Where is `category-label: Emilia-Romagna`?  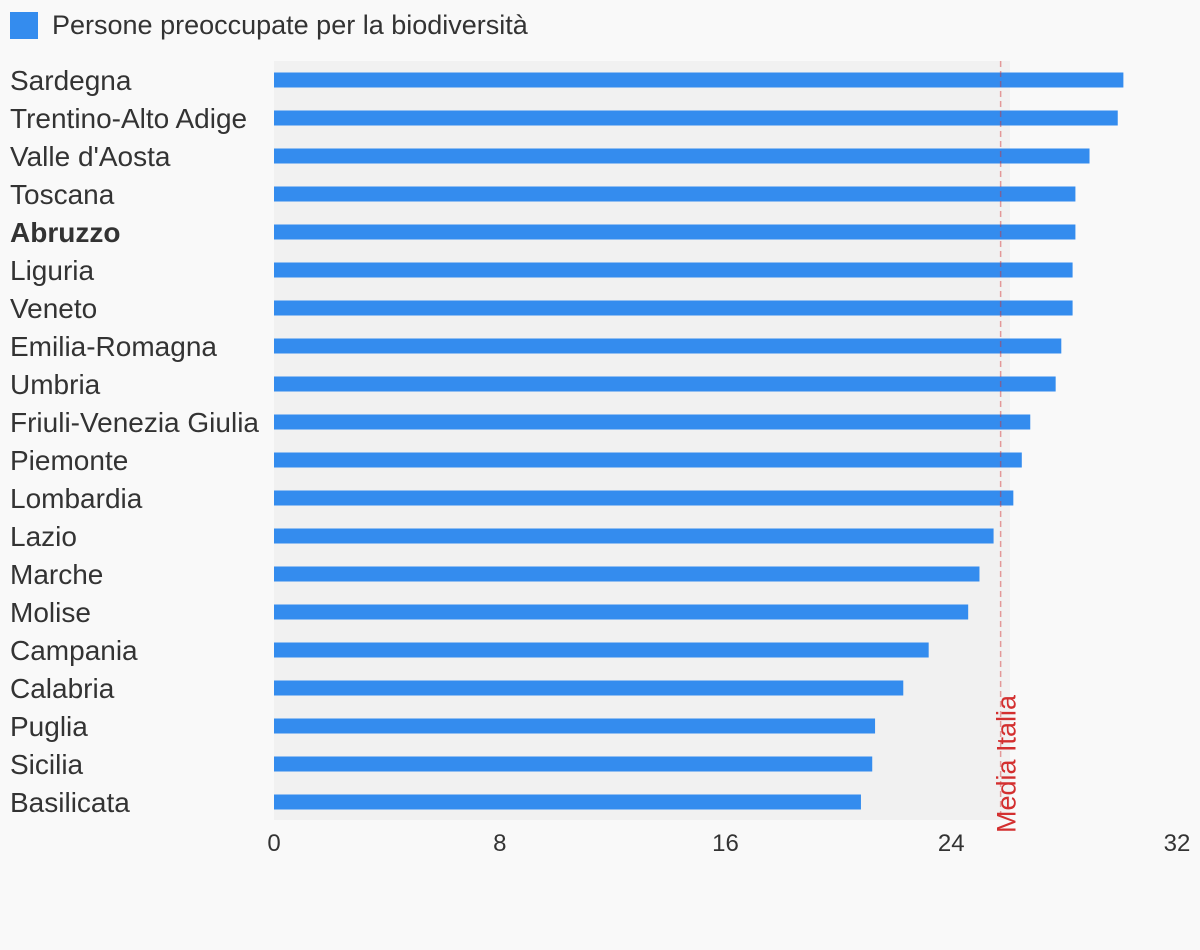
category-label: Emilia-Romagna is located at coordinates (113, 346).